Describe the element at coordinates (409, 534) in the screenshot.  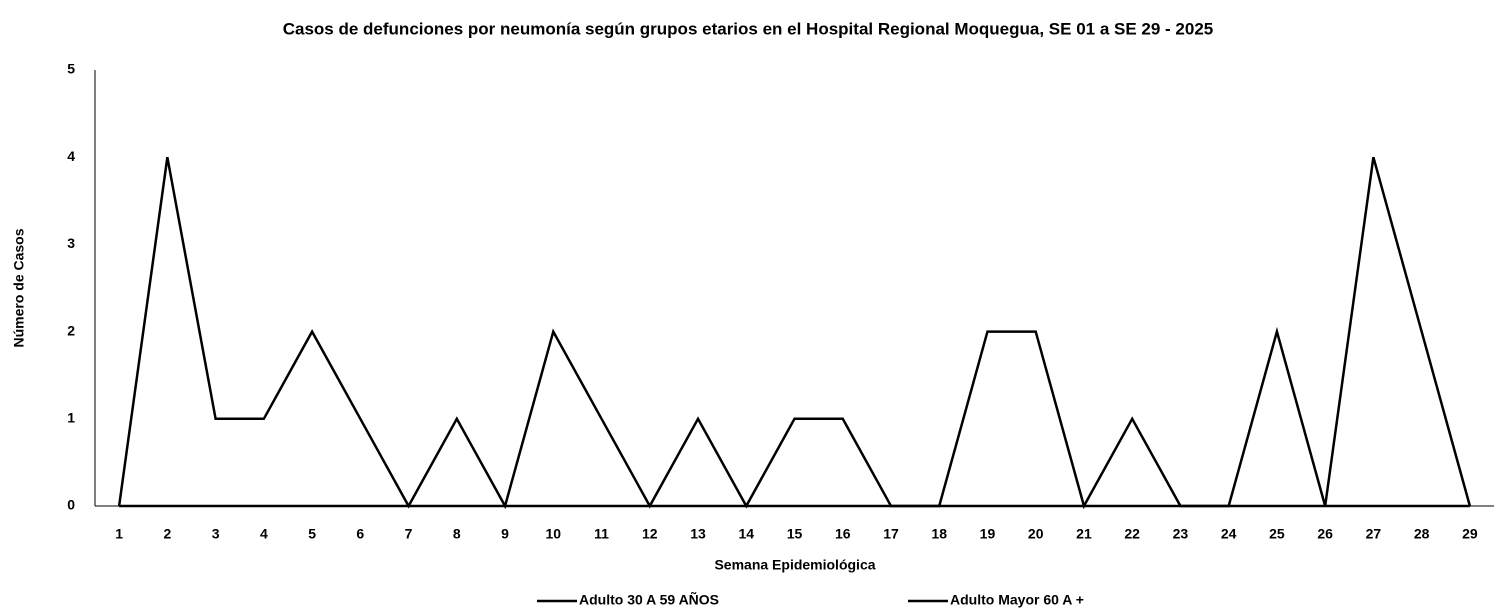
I see `x-tick-label: 7` at that location.